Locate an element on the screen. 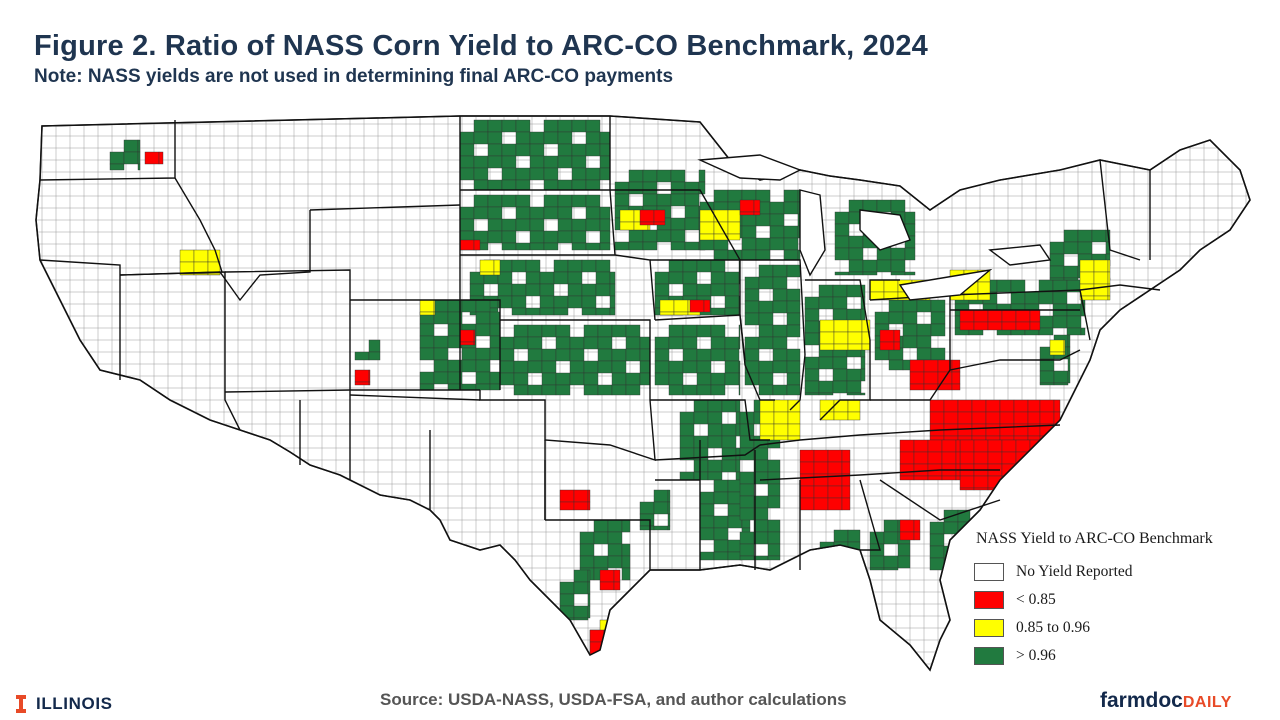  legend-item-no-yield: No Yield Reported is located at coordinates (1115, 572).